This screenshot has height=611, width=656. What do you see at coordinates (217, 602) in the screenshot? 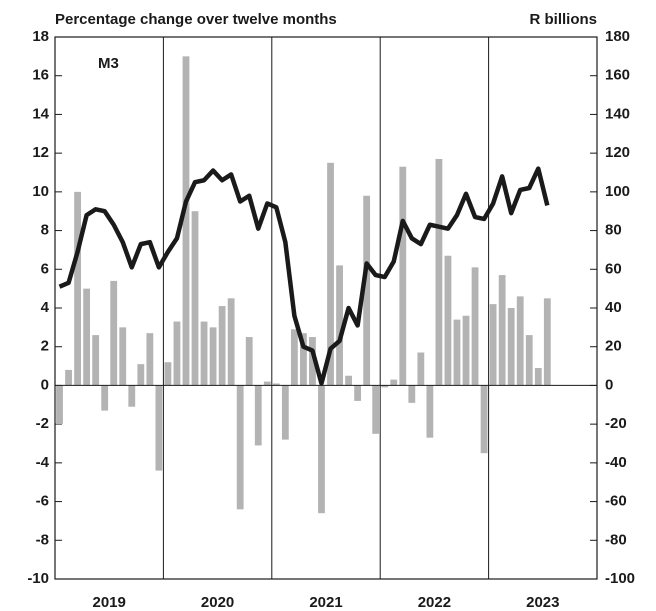
I see `x-tick-label: 2020` at bounding box center [217, 602].